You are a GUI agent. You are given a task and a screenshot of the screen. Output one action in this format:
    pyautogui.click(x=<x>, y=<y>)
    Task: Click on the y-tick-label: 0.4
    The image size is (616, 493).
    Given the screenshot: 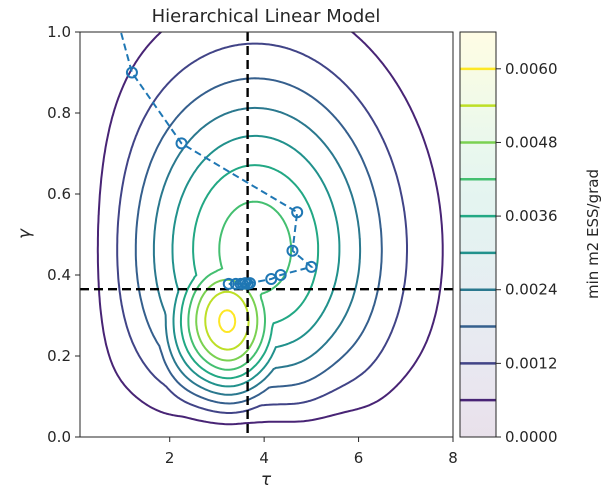 What is the action you would take?
    pyautogui.click(x=59, y=275)
    